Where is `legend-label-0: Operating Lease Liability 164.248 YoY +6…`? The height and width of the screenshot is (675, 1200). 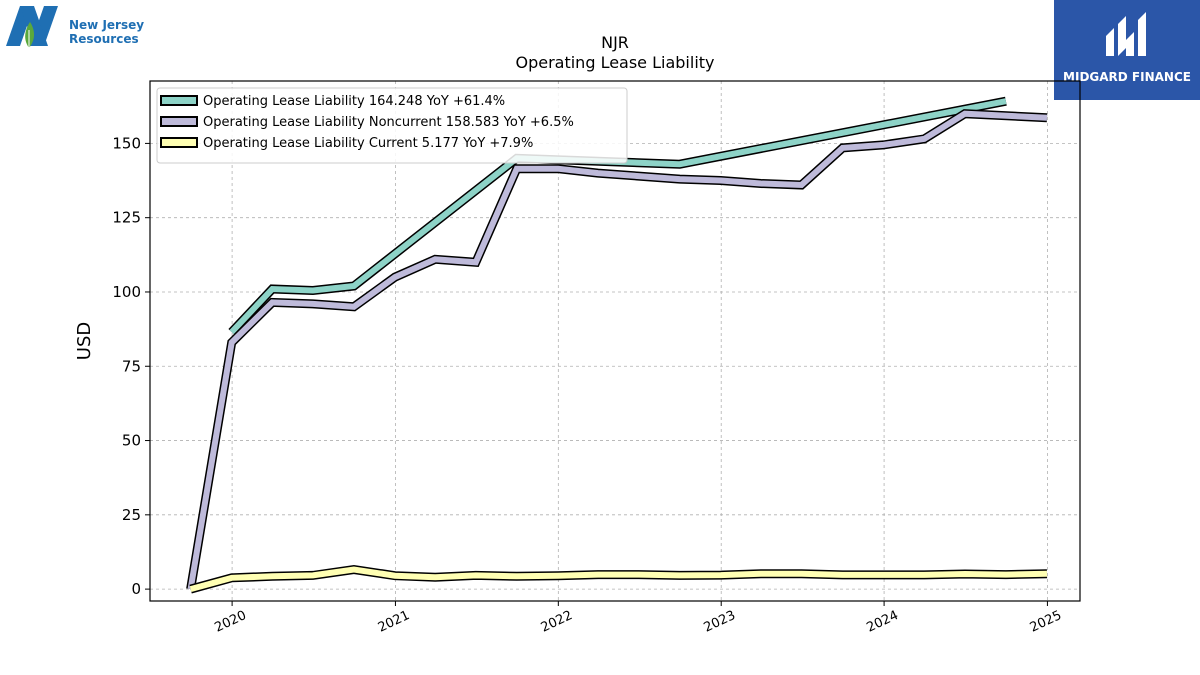 legend-label-0: Operating Lease Liability 164.248 YoY +6… is located at coordinates (354, 101).